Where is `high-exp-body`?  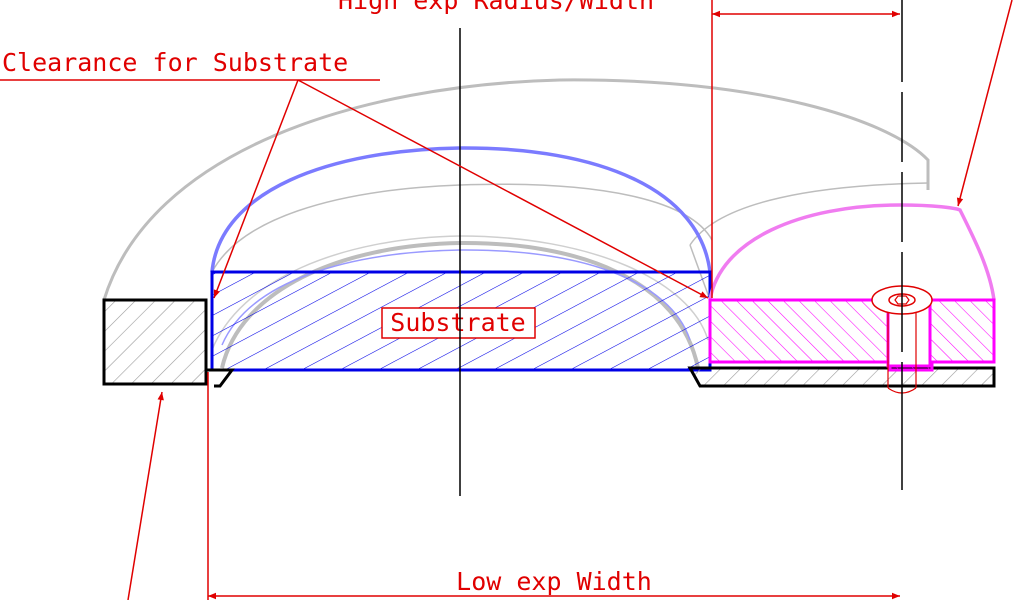
high-exp-body is located at coordinates (852, 335).